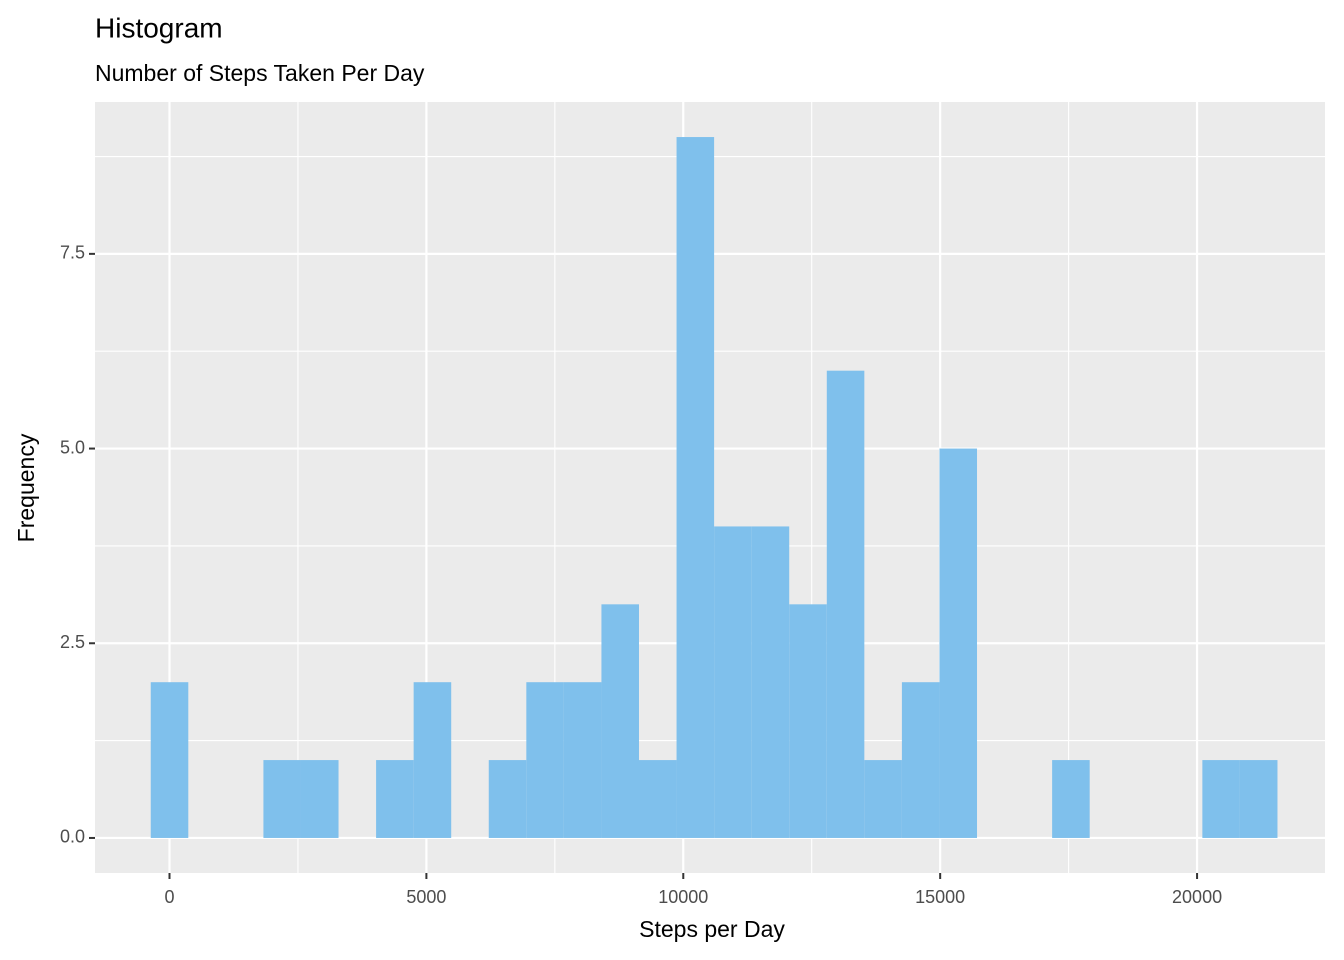  I want to click on y-tick-label: 5.0, so click(72, 447).